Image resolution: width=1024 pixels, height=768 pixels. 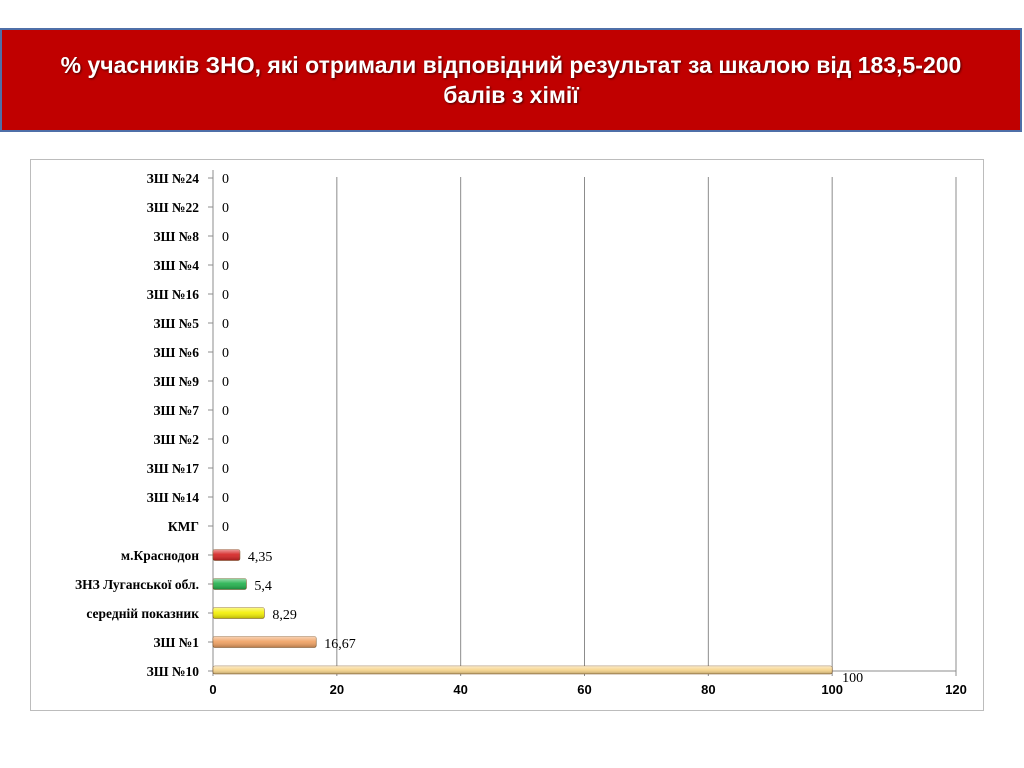 What do you see at coordinates (176, 439) in the screenshot?
I see `category-label: ЗШ №2` at bounding box center [176, 439].